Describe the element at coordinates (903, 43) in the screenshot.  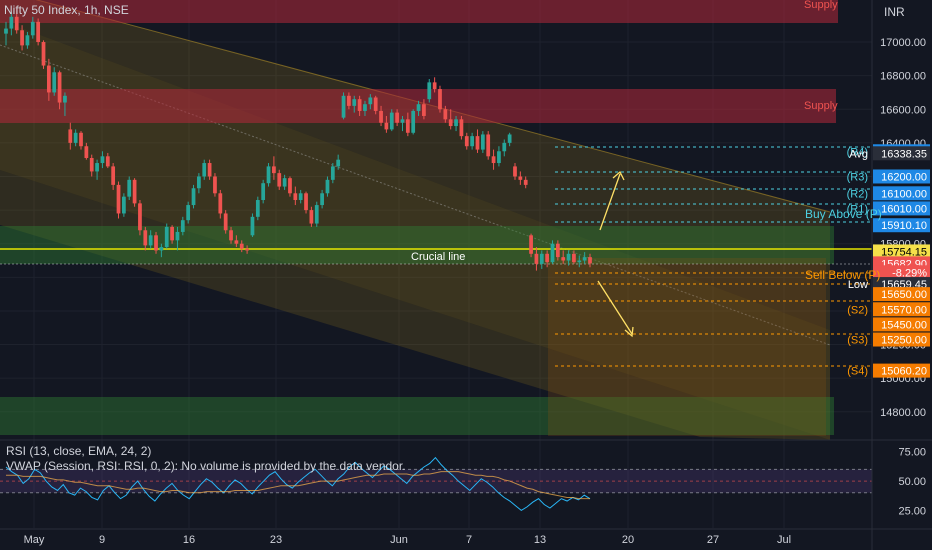
I see `y-tick-label: 17000.00` at that location.